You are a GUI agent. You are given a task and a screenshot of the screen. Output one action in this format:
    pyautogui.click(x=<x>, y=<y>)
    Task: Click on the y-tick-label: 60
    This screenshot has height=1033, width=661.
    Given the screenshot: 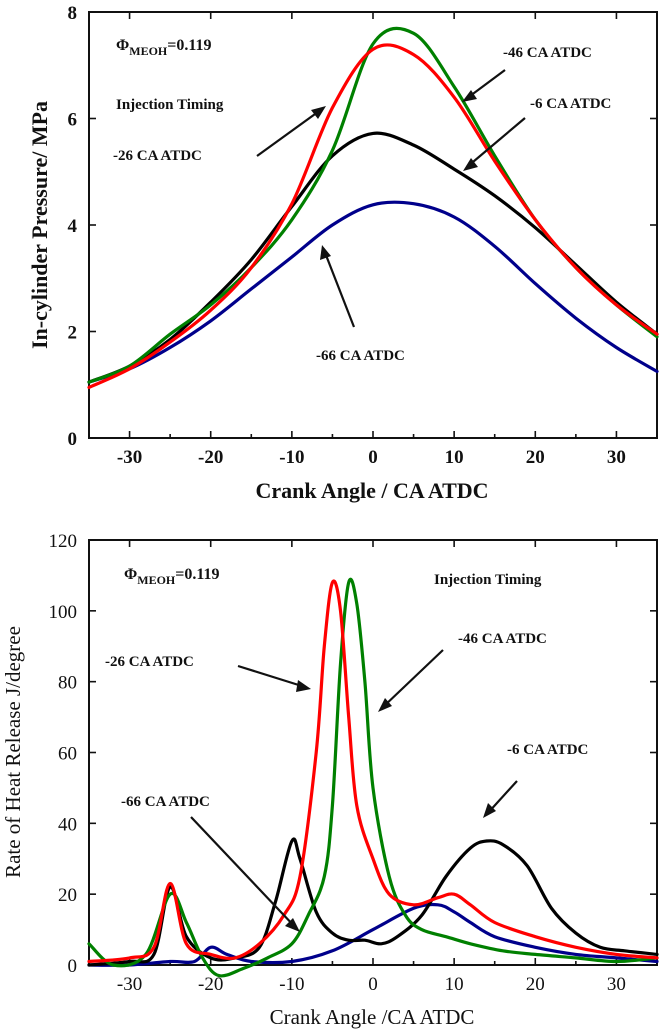 What is the action you would take?
    pyautogui.click(x=67, y=754)
    